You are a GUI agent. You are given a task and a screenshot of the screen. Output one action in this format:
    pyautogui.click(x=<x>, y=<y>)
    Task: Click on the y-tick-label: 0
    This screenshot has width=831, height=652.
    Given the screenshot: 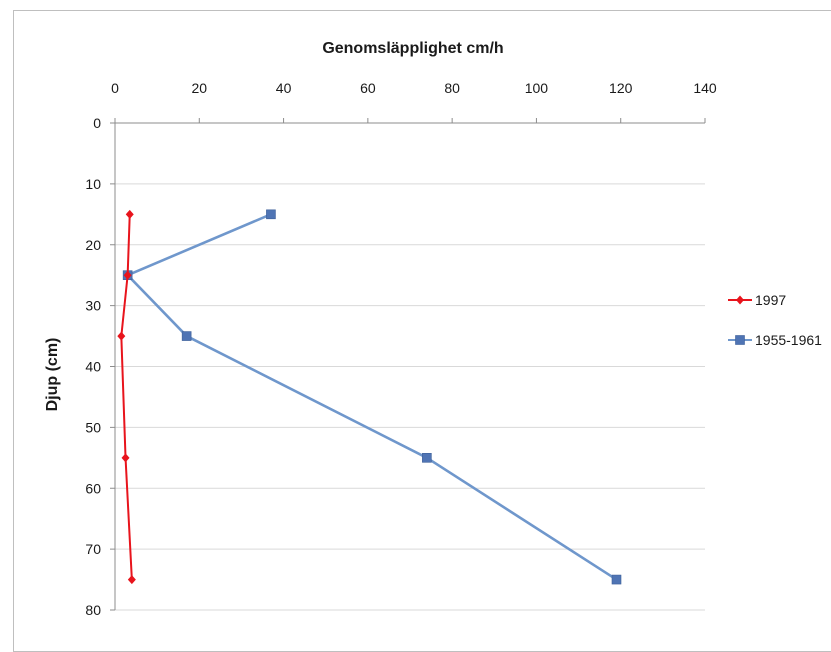 What is the action you would take?
    pyautogui.click(x=97, y=123)
    